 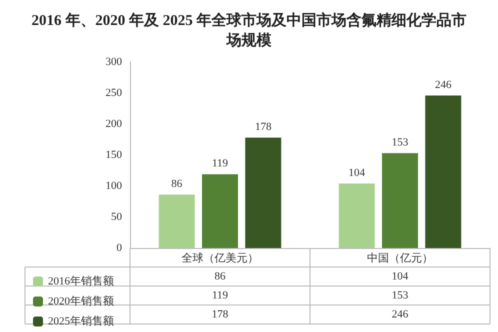 I want to click on x-tick-label: 全球（亿美元）, so click(x=220, y=258).